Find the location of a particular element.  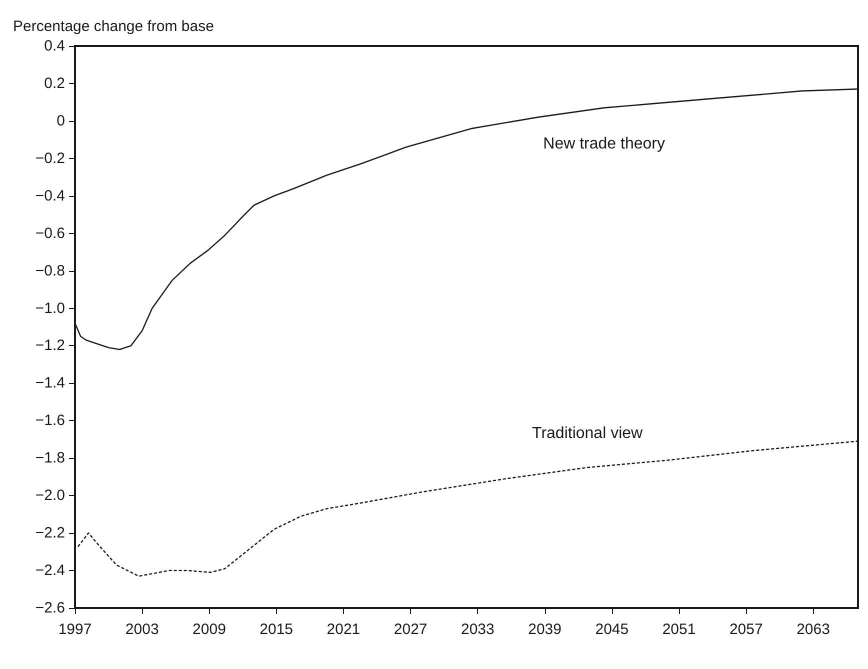

y-tick-label: −1.6 is located at coordinates (50, 421).